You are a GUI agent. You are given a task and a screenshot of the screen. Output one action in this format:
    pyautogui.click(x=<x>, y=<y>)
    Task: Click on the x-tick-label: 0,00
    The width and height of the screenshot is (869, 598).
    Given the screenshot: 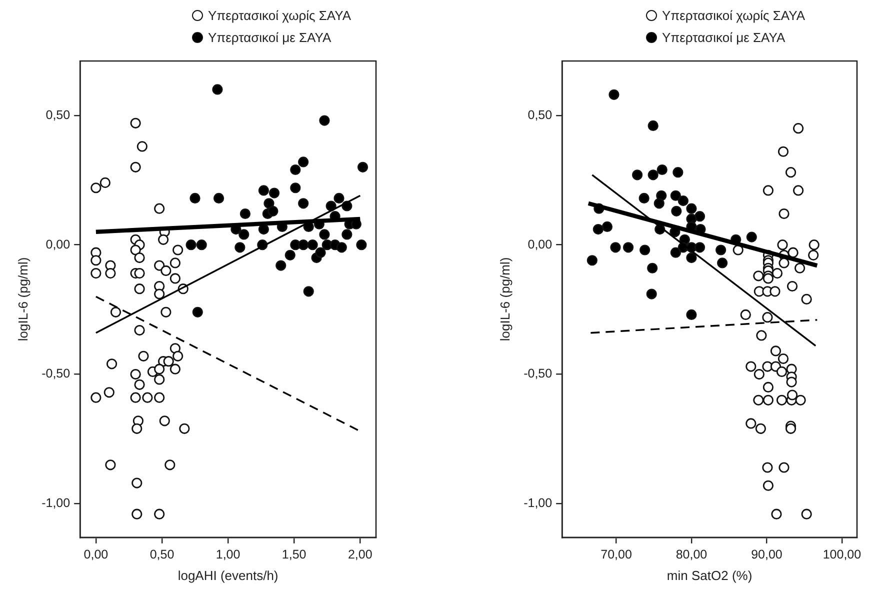 What is the action you would take?
    pyautogui.click(x=96, y=554)
    